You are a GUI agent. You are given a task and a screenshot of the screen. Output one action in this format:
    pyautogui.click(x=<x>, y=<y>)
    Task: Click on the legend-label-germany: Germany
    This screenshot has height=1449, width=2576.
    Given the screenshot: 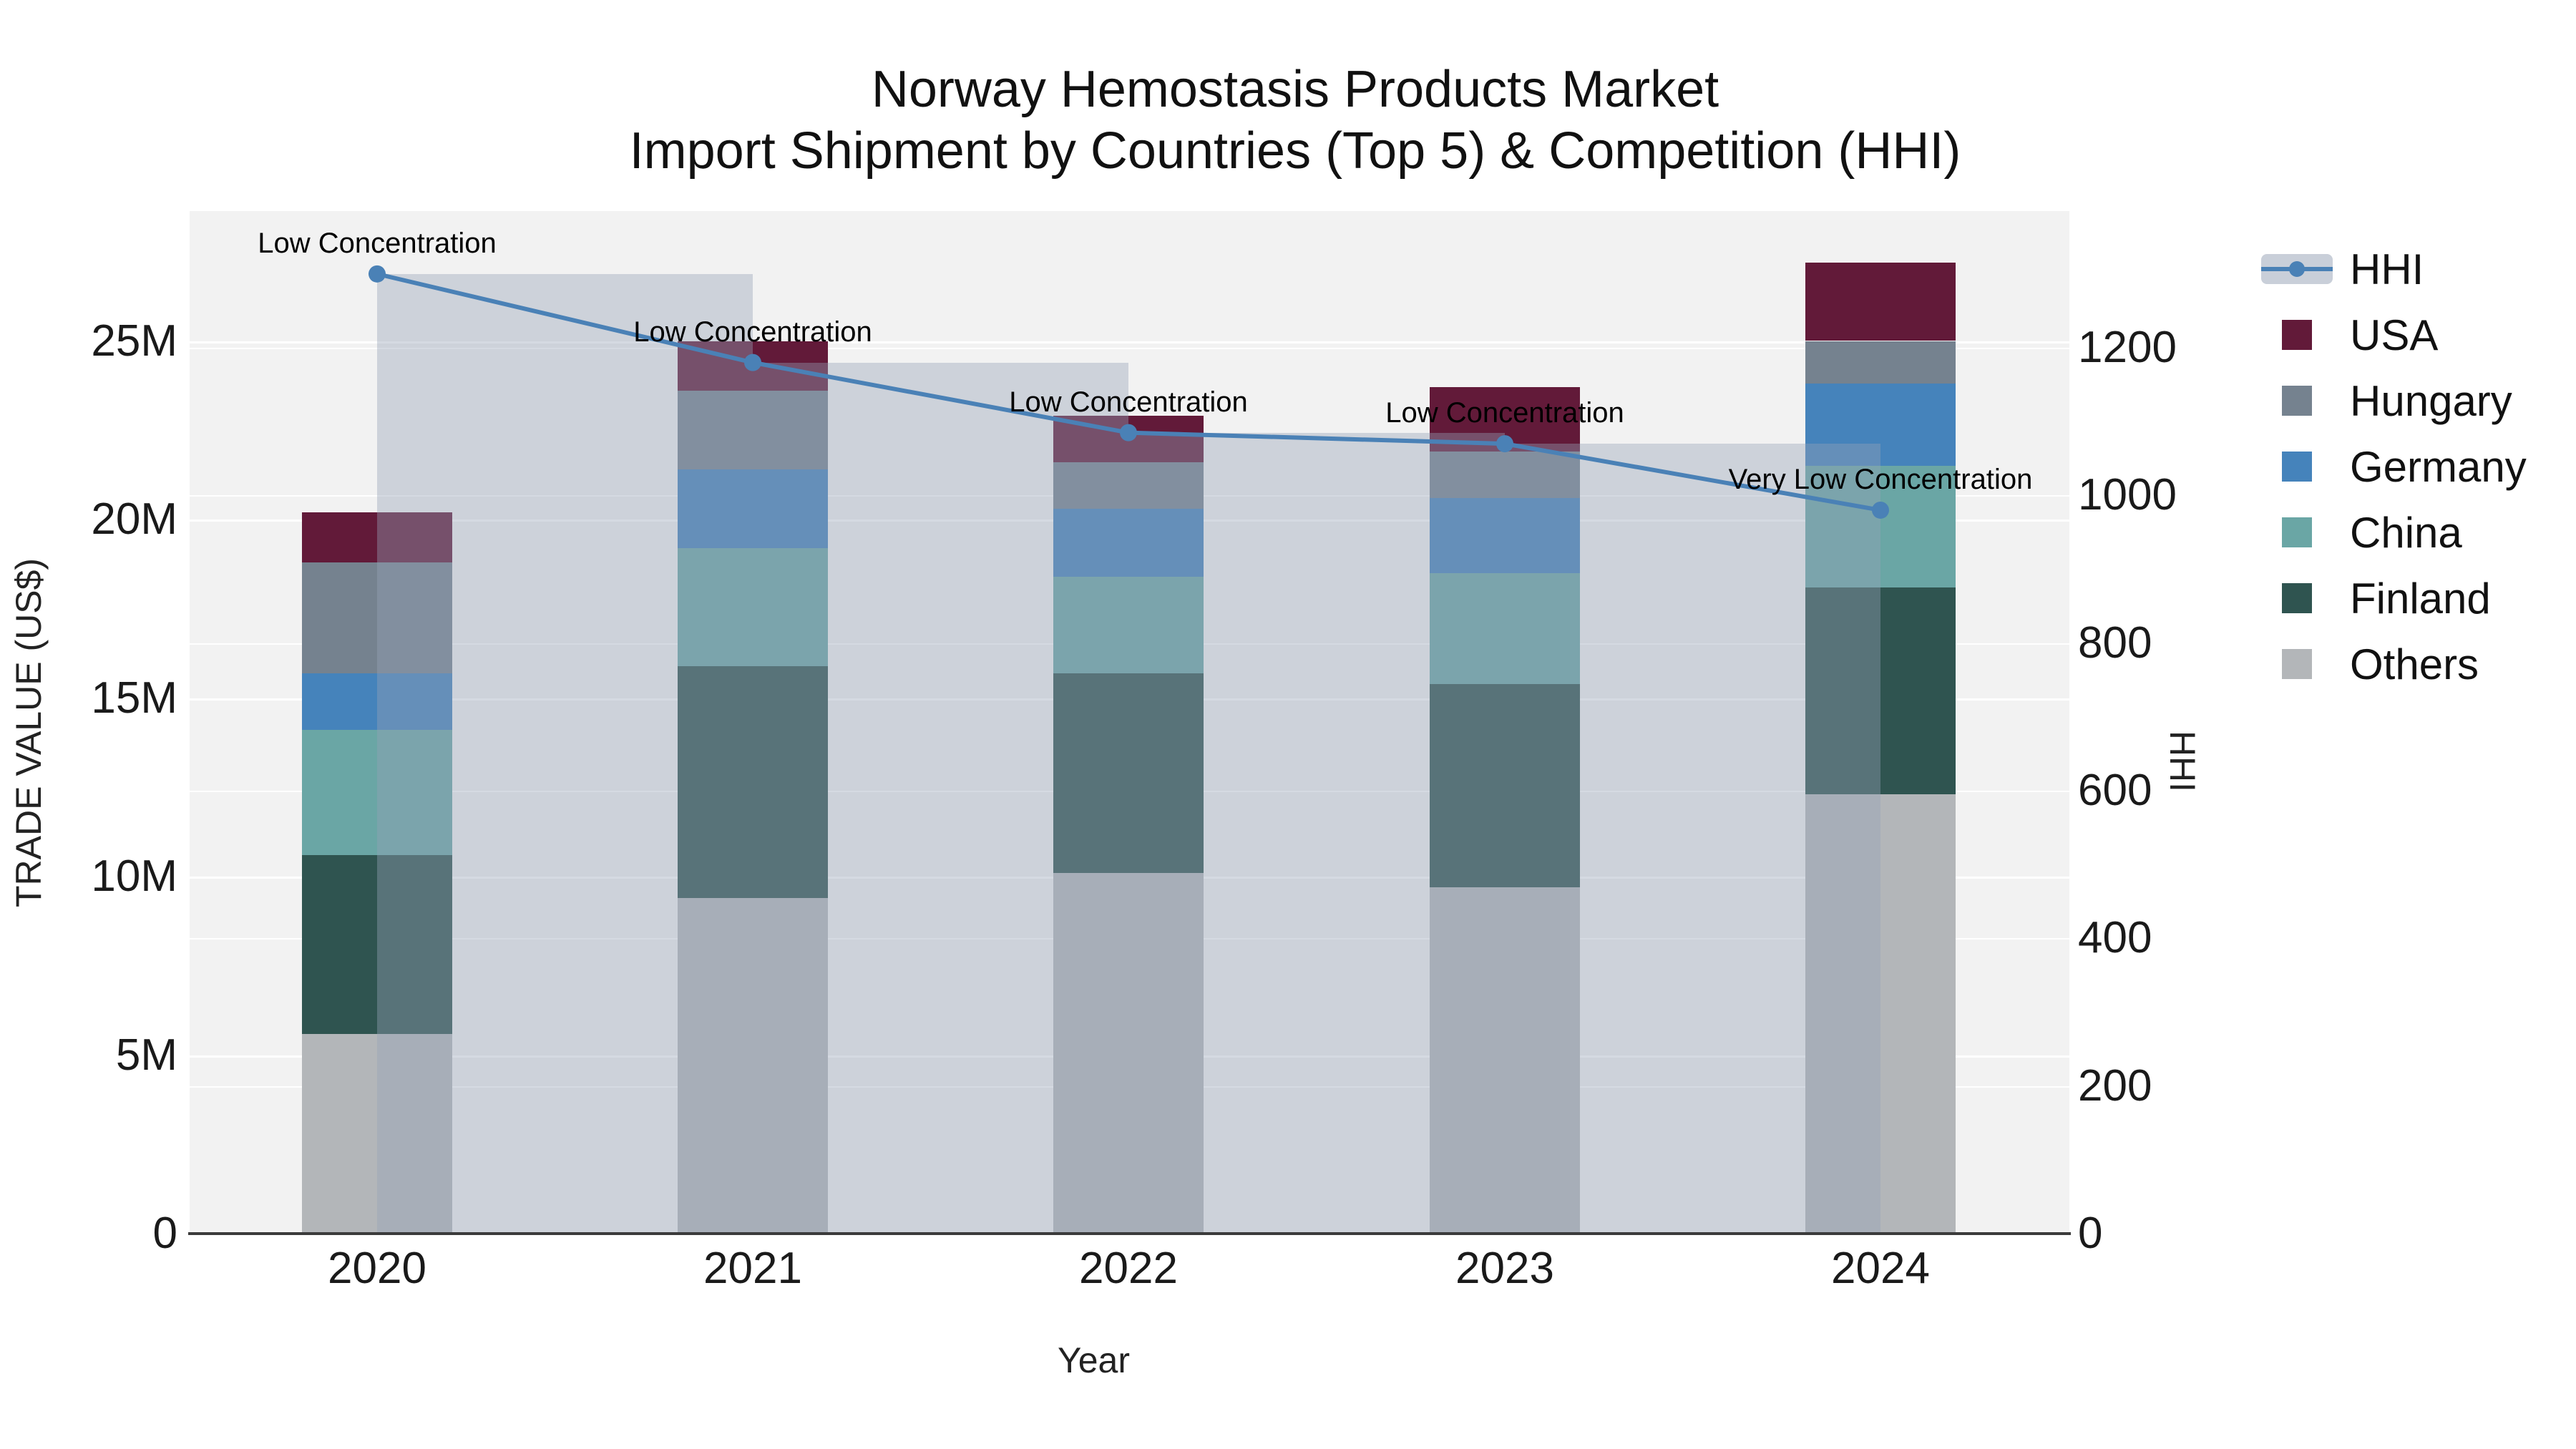 What is the action you would take?
    pyautogui.click(x=2438, y=466)
    